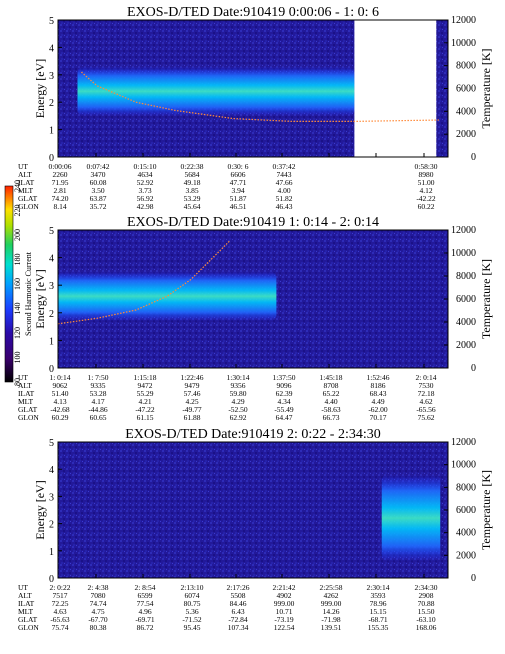 Image resolution: width=505 pixels, height=654 pixels. I want to click on table-cell: -68.71, so click(378, 619).